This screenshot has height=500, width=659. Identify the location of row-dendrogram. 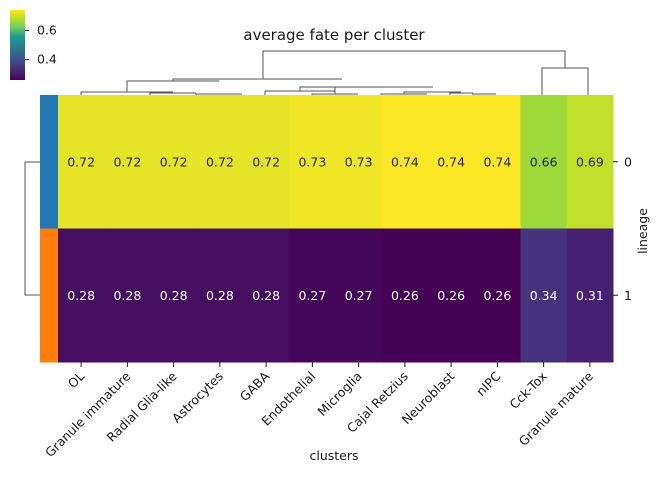
(32, 228).